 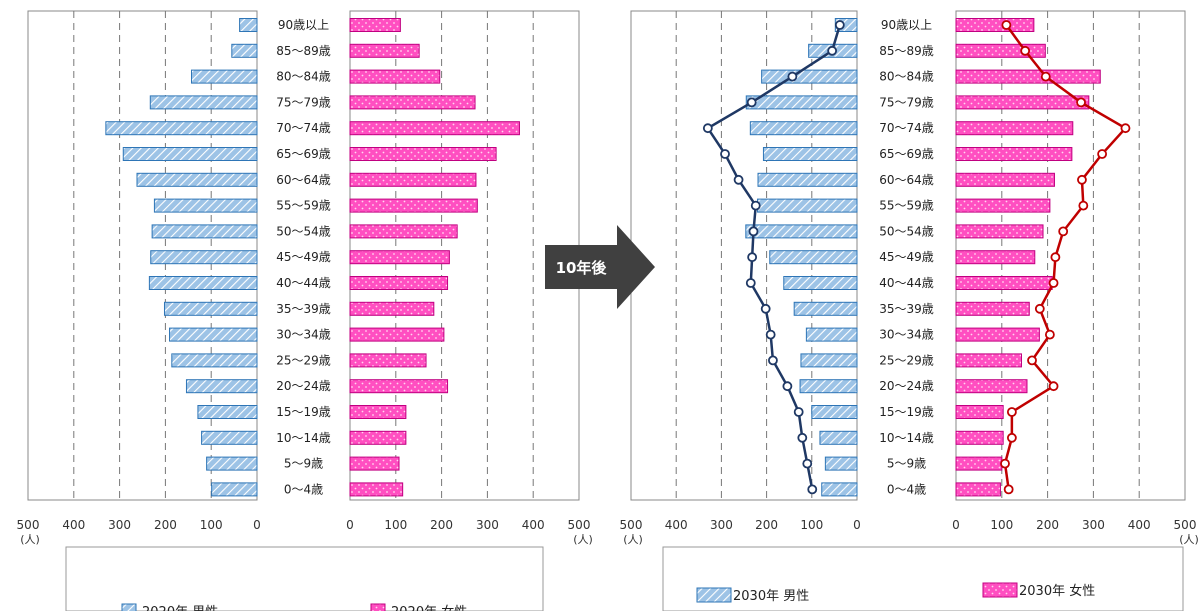 I want to click on legend-box-2020, so click(x=304, y=579).